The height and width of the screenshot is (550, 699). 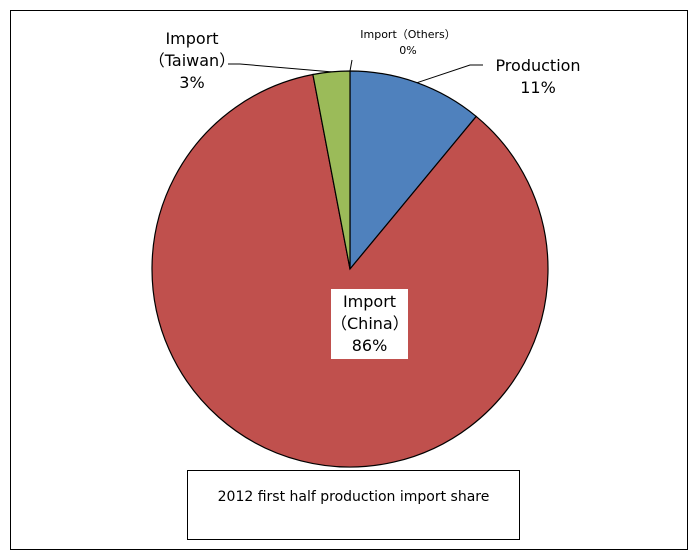 I want to click on leader-line-taiwan, so click(x=280, y=68).